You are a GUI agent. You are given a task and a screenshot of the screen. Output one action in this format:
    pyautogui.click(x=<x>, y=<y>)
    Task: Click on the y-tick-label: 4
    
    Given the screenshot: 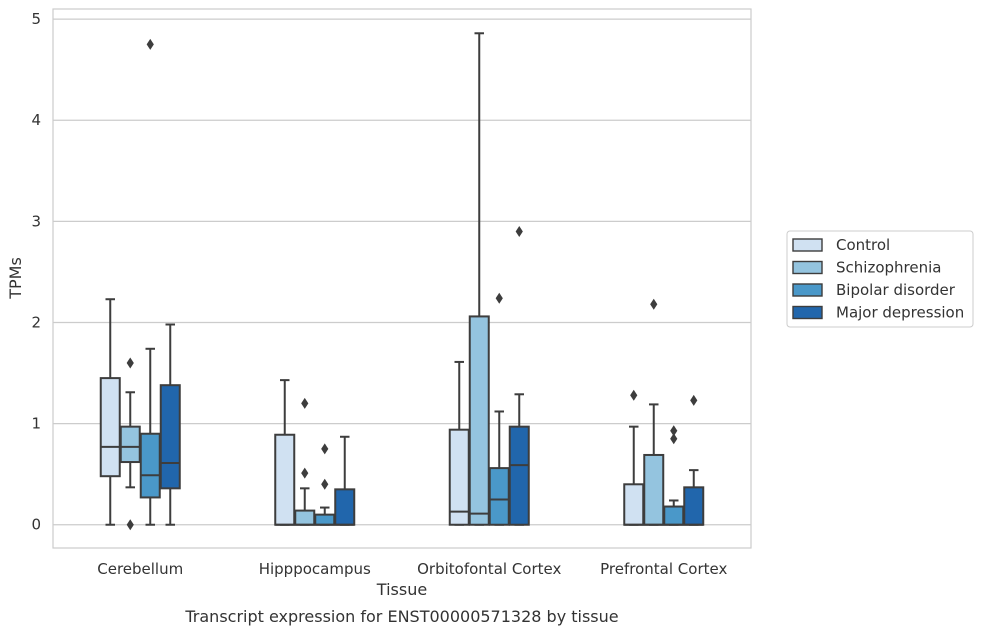 What is the action you would take?
    pyautogui.click(x=36, y=120)
    